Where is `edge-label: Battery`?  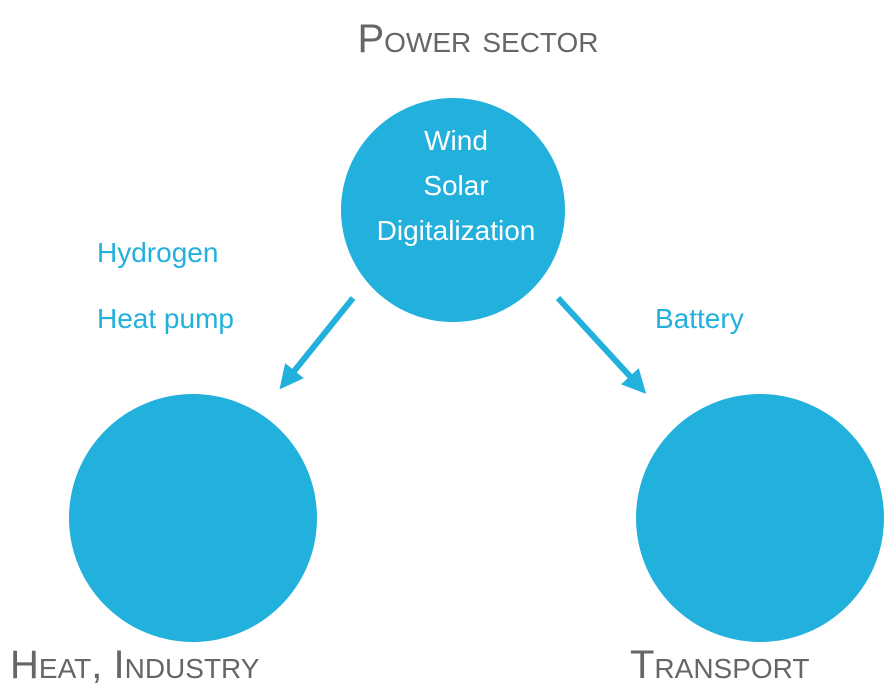 edge-label: Battery is located at coordinates (699, 318).